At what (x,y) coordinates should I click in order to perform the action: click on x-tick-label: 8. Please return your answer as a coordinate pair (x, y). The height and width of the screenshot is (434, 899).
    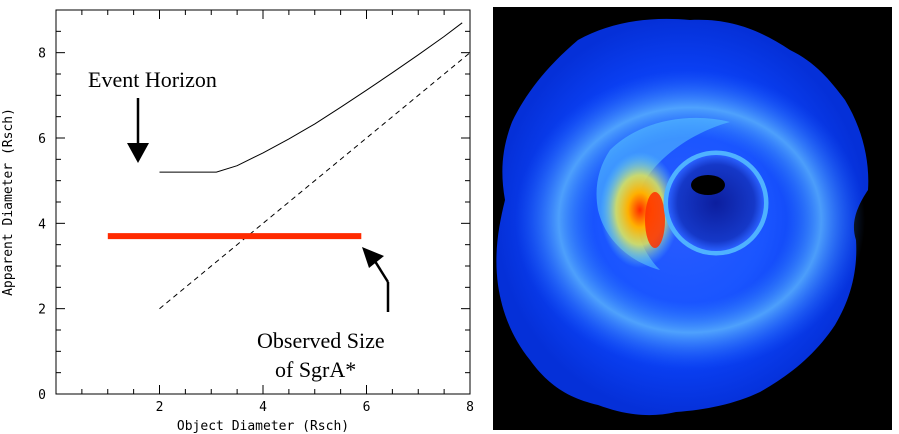
    Looking at the image, I should click on (470, 407).